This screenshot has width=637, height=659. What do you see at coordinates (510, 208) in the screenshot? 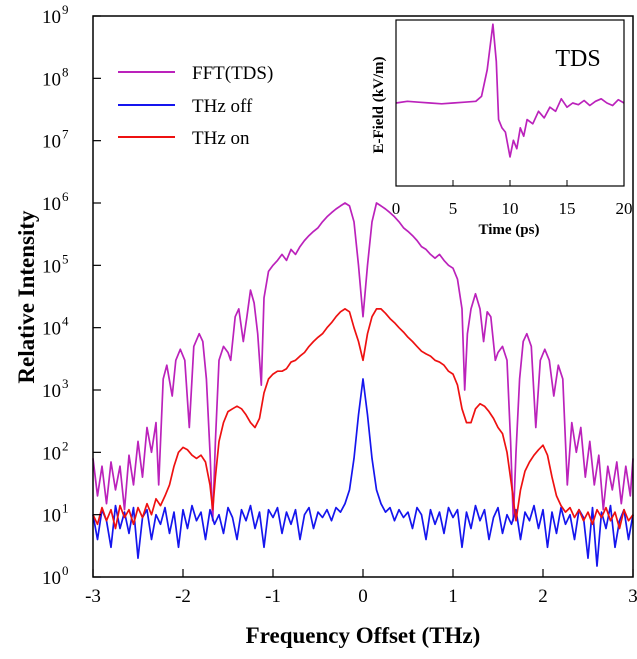
I see `inset-x-tick-label: 10` at bounding box center [510, 208].